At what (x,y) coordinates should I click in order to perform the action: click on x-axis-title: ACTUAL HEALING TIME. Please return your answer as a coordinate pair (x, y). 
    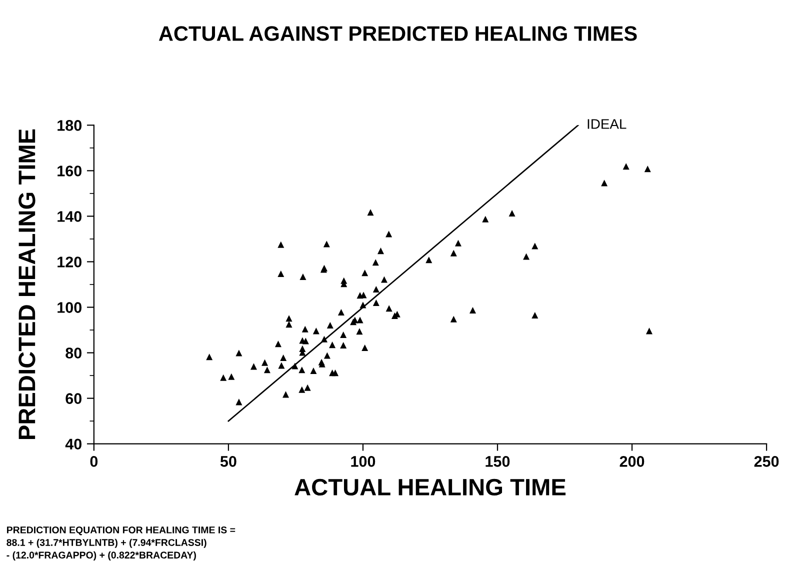
    Looking at the image, I should click on (430, 487).